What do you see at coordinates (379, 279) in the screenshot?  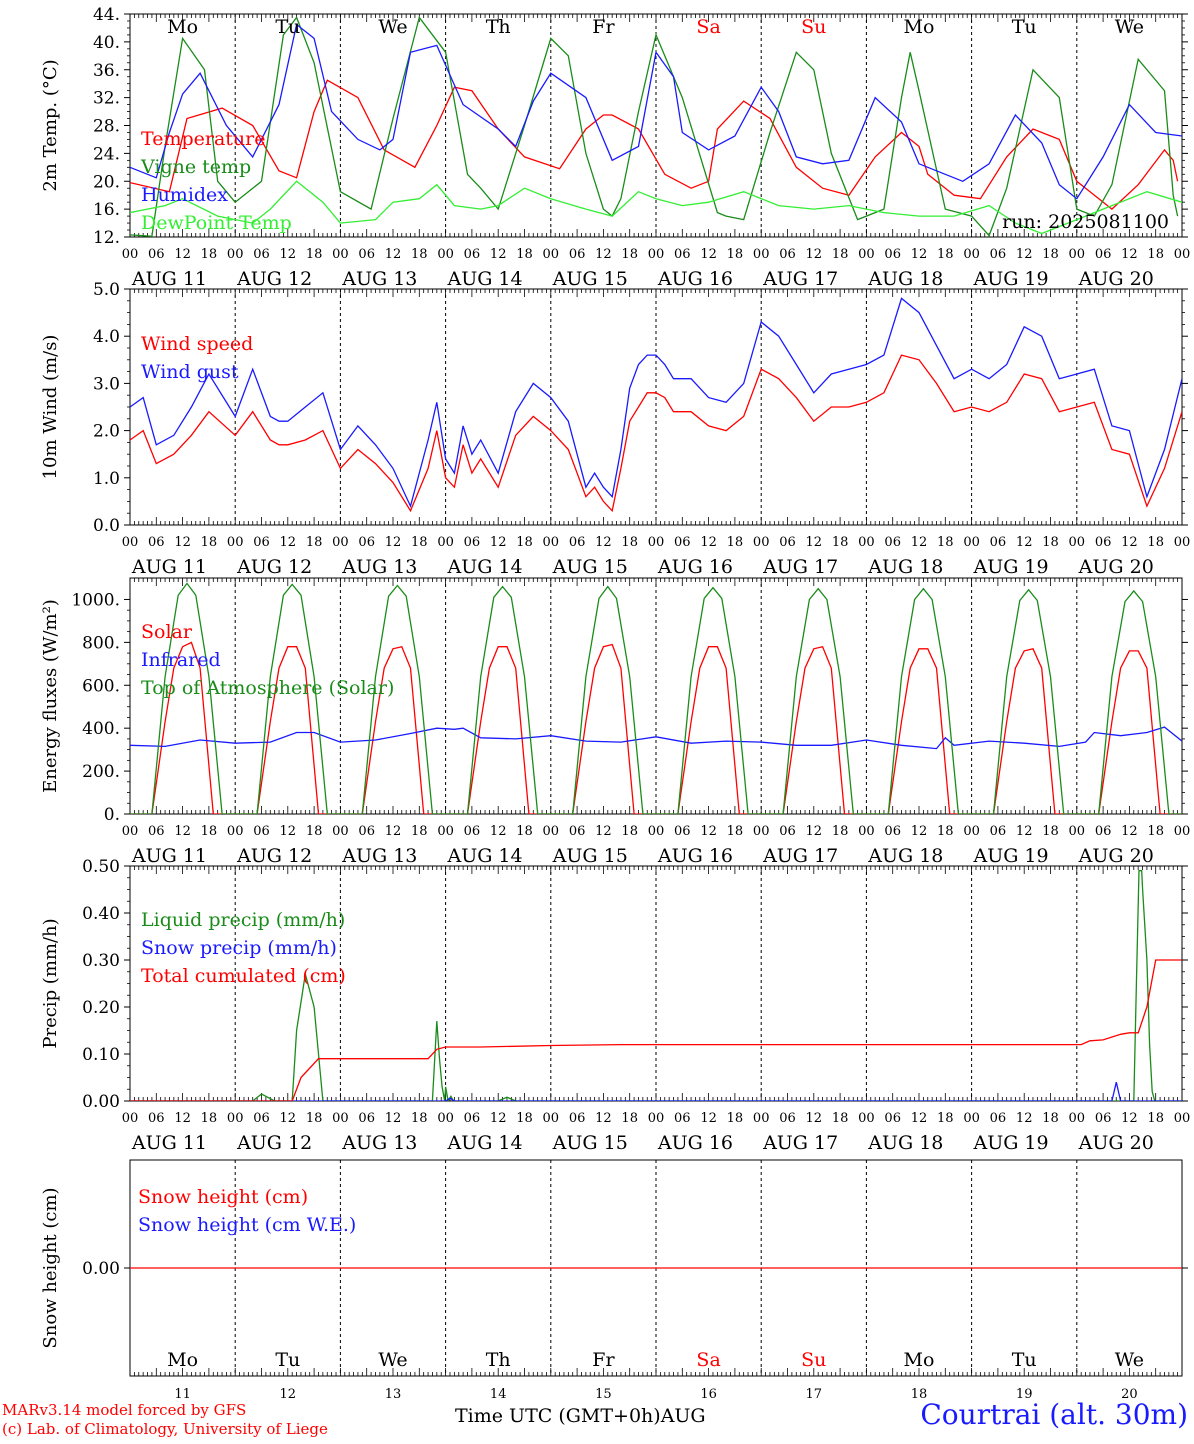 I see `date-label: AUG 13` at bounding box center [379, 279].